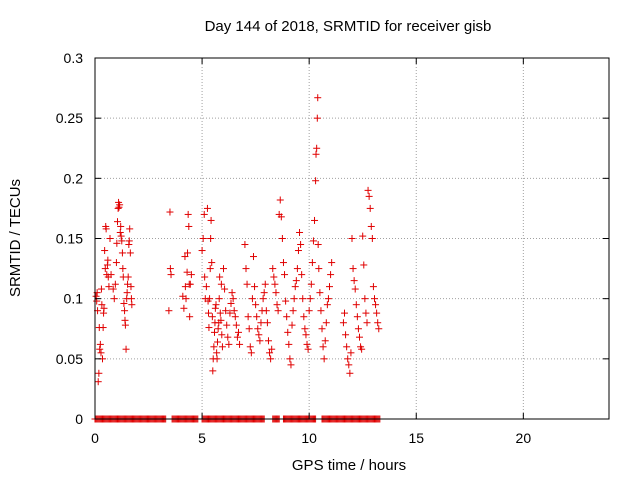  What do you see at coordinates (69, 239) in the screenshot?
I see `y-tick-label: 0.15` at bounding box center [69, 239].